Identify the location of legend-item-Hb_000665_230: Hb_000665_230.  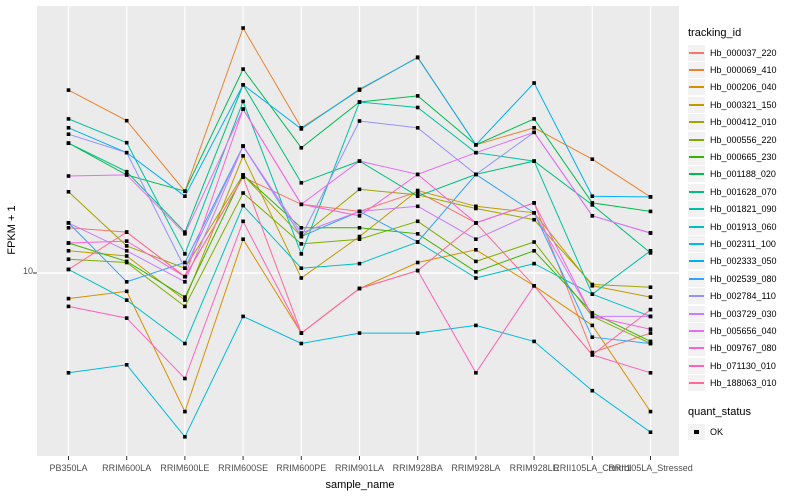
(732, 157).